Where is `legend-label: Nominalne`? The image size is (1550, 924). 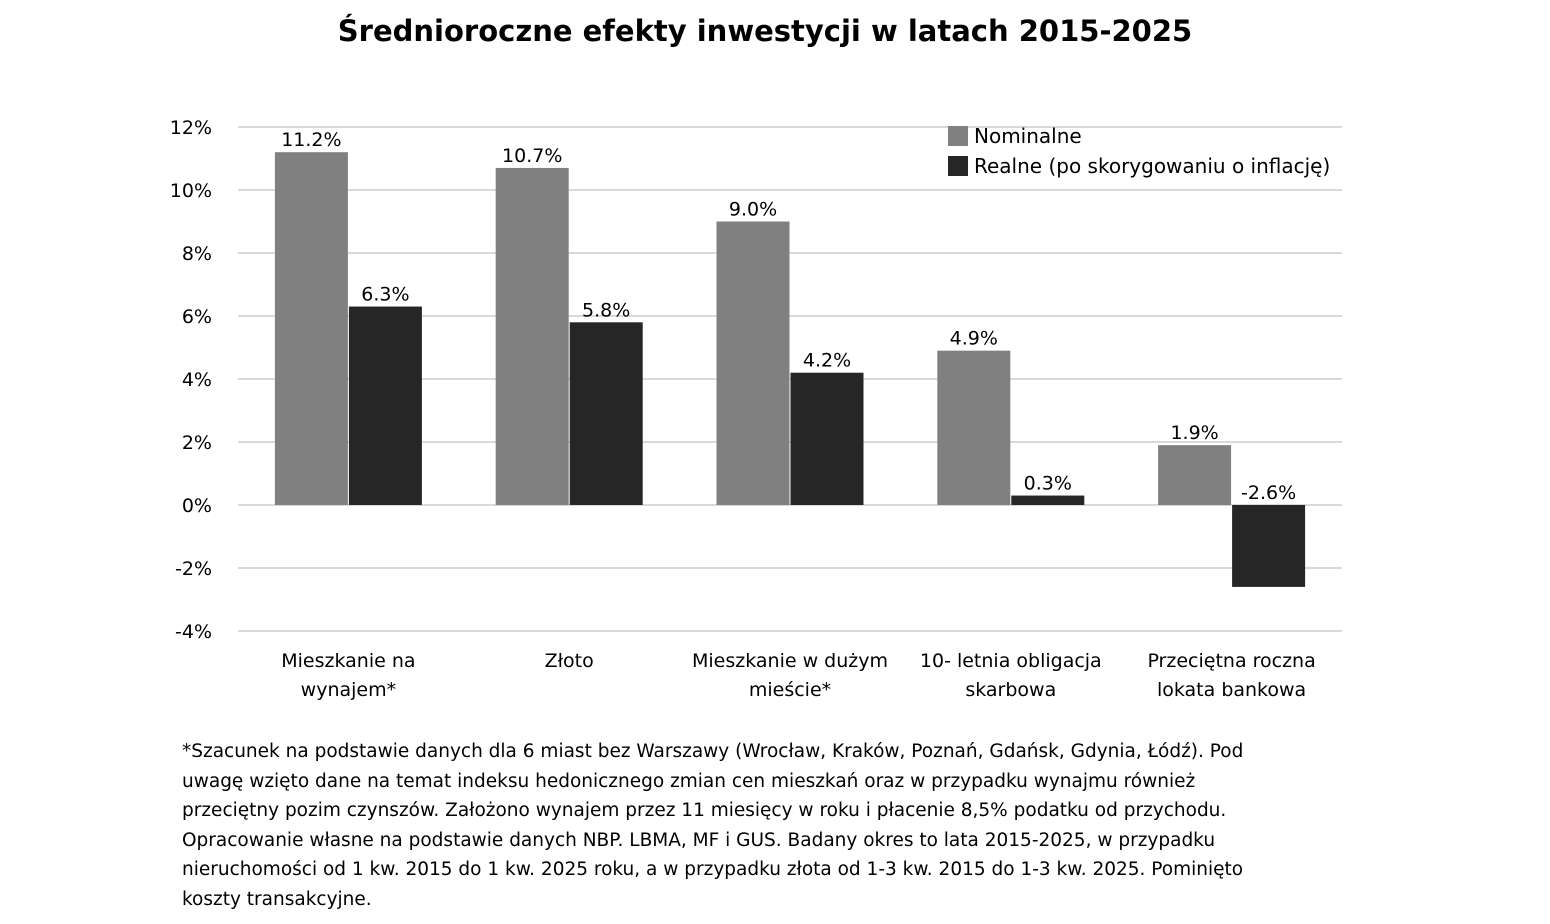
legend-label: Nominalne is located at coordinates (1028, 136).